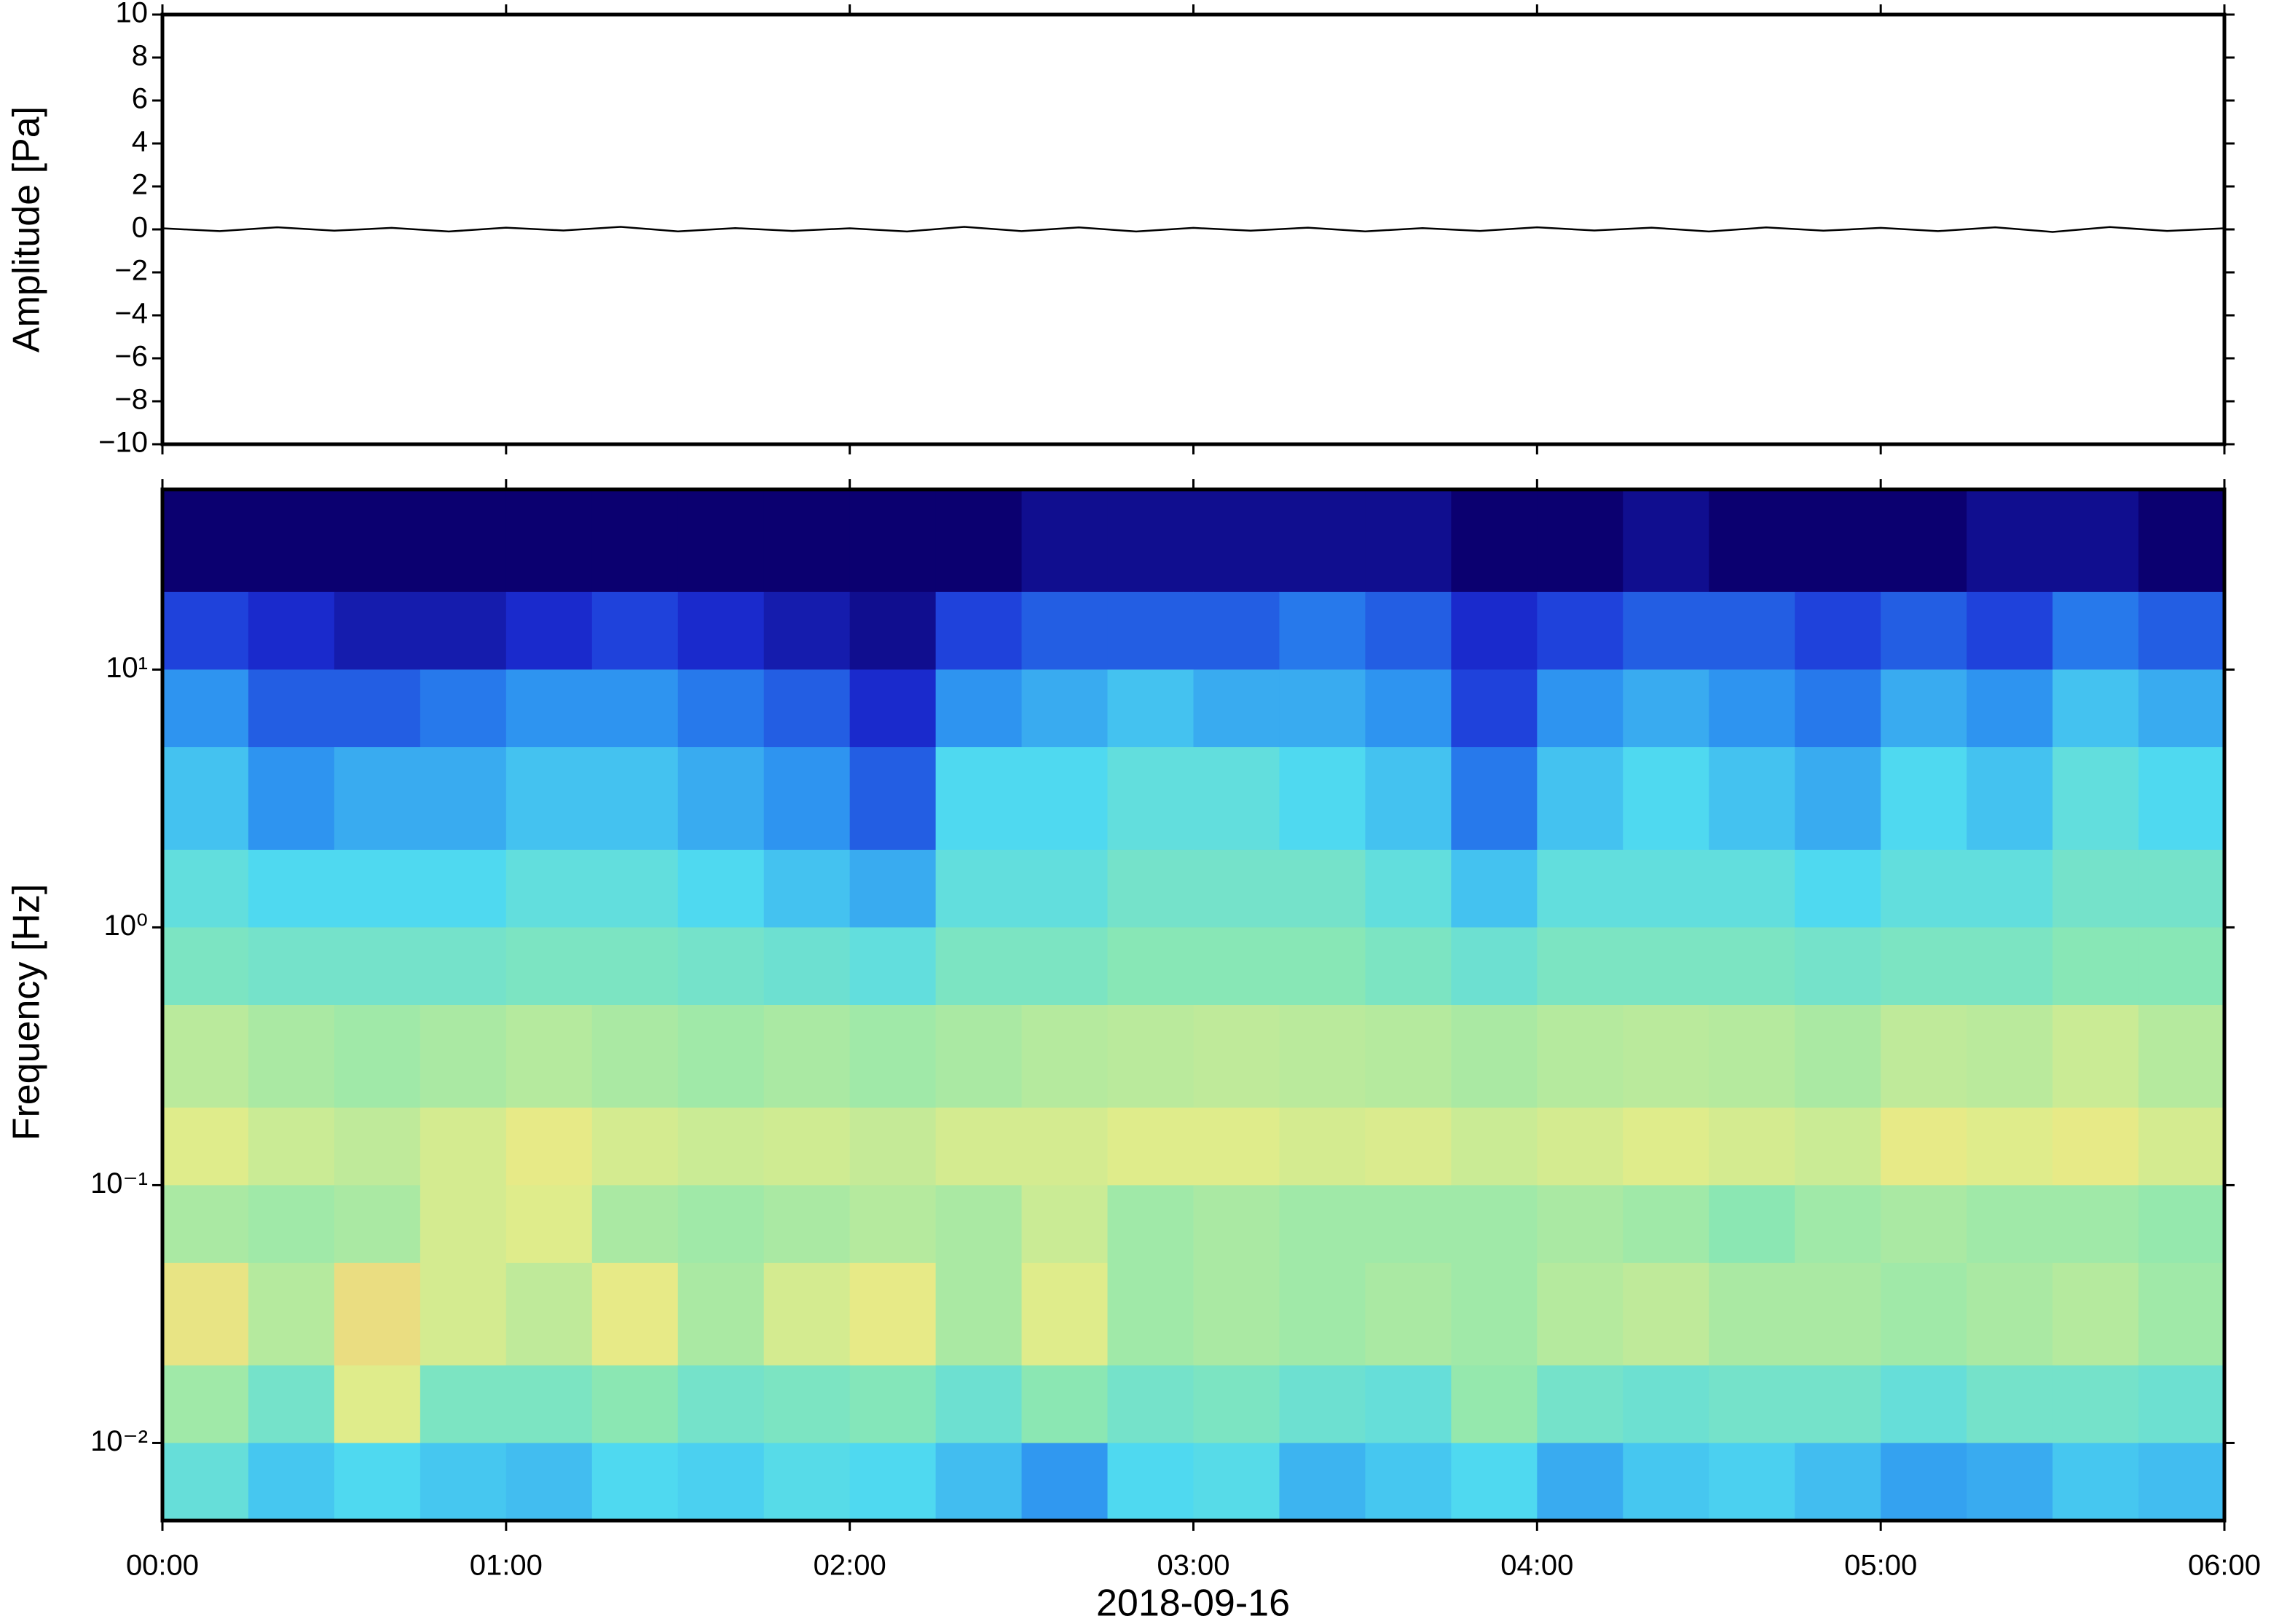 This screenshot has height=1624, width=2271. What do you see at coordinates (140, 228) in the screenshot?
I see `y-tick-label: 0` at bounding box center [140, 228].